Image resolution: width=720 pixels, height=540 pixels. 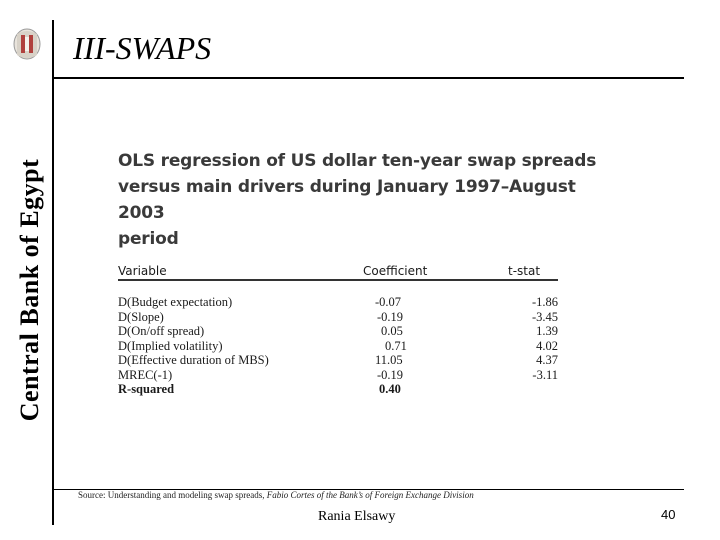 I want to click on figure-heading-line: period, so click(x=148, y=239).